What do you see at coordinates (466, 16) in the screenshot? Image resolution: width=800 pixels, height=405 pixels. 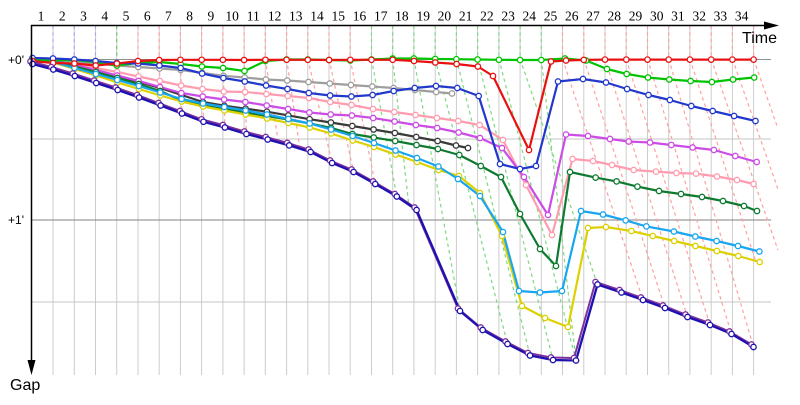 I see `svg-text: 21` at bounding box center [466, 16].